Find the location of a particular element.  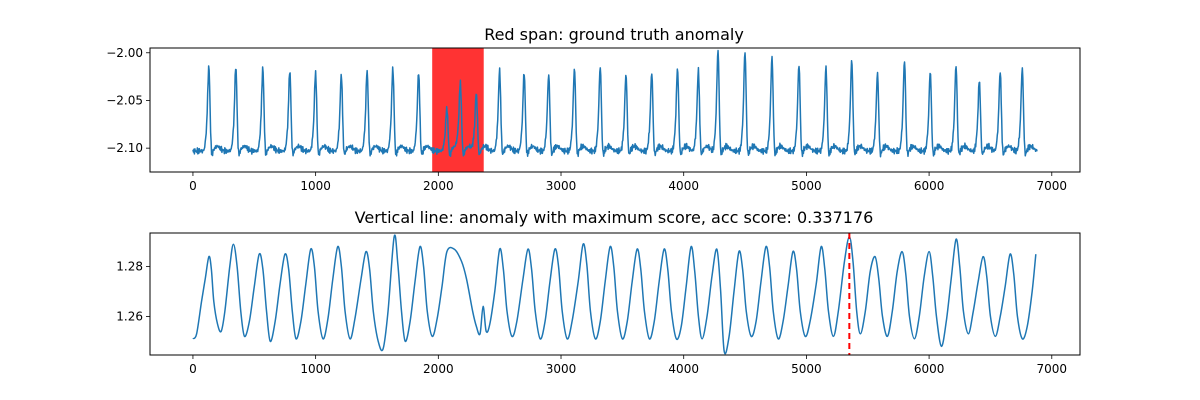

chart-top-y-tick-label: −2.00 is located at coordinates (124, 53).